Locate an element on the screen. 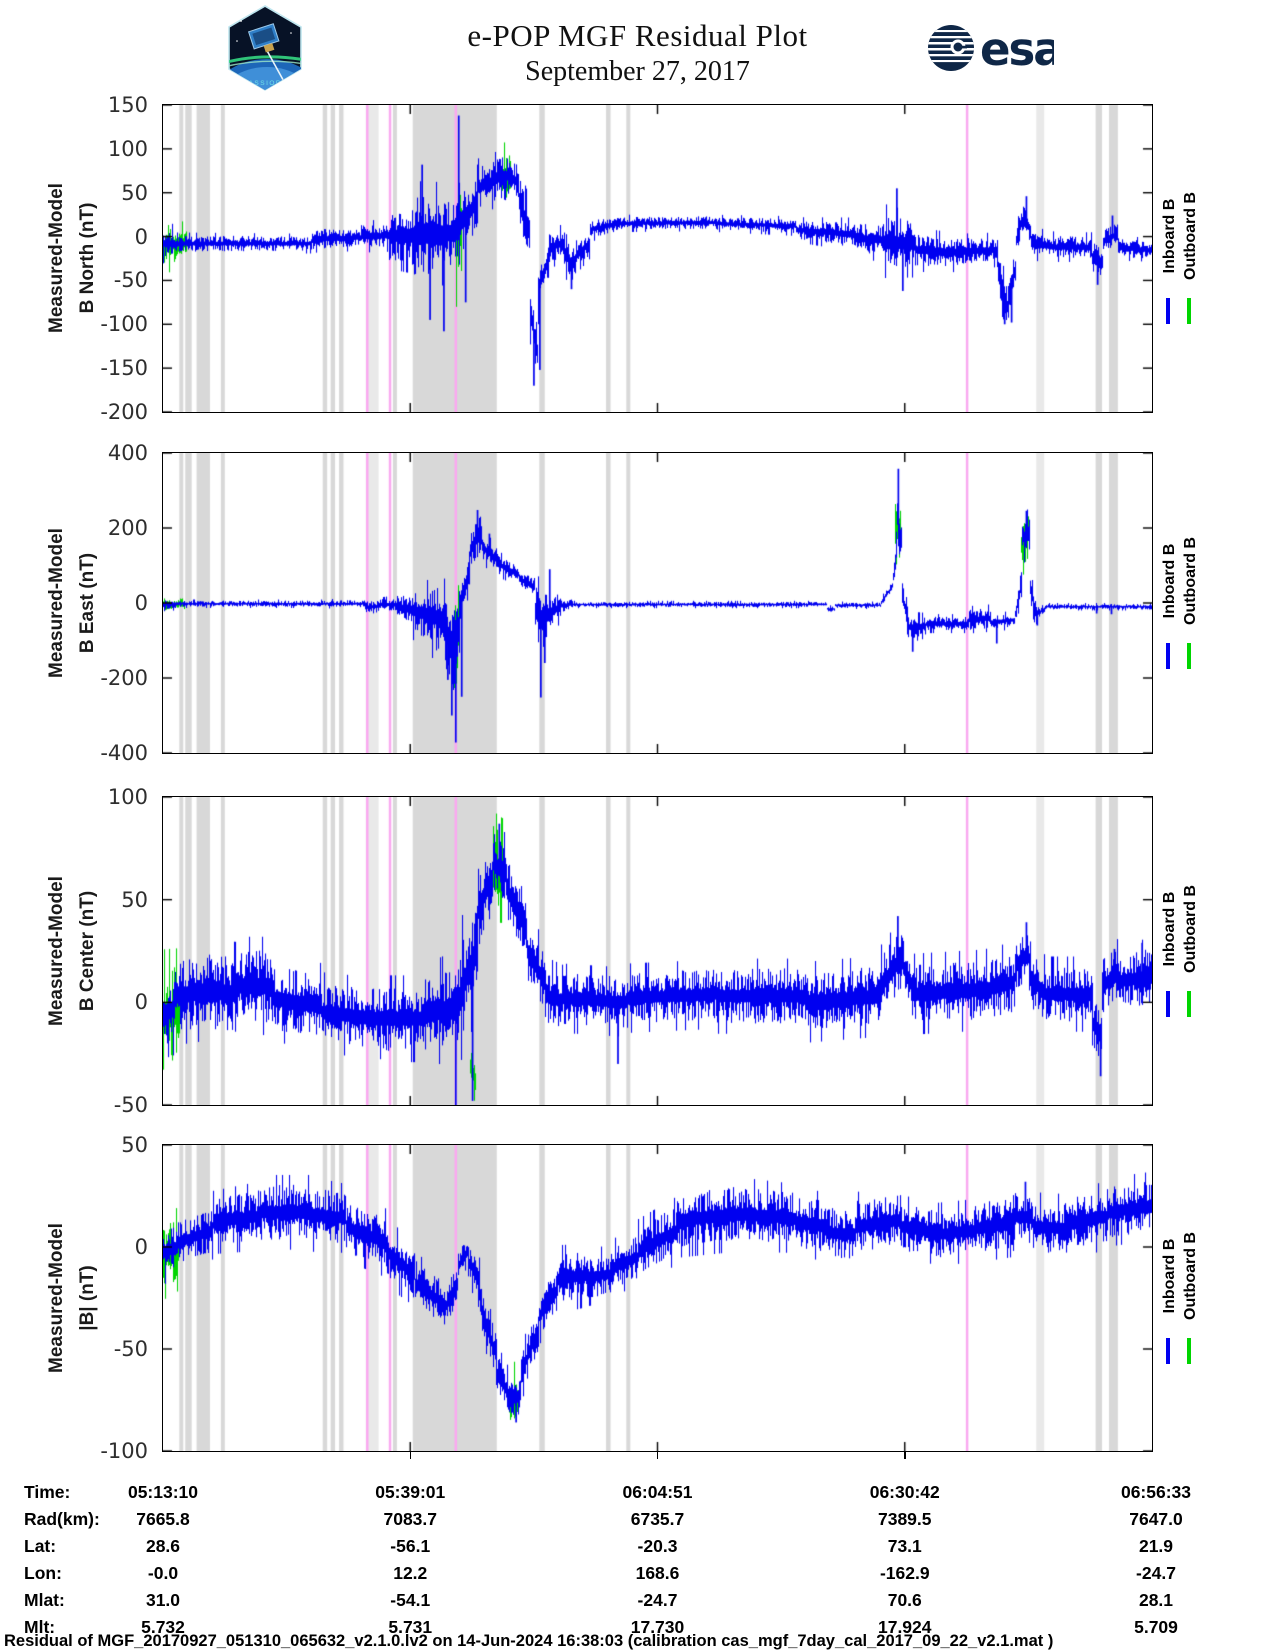 Image resolution: width=1275 pixels, height=1650 pixels. page-title: e-POP MGF Residual Plot is located at coordinates (637, 35).